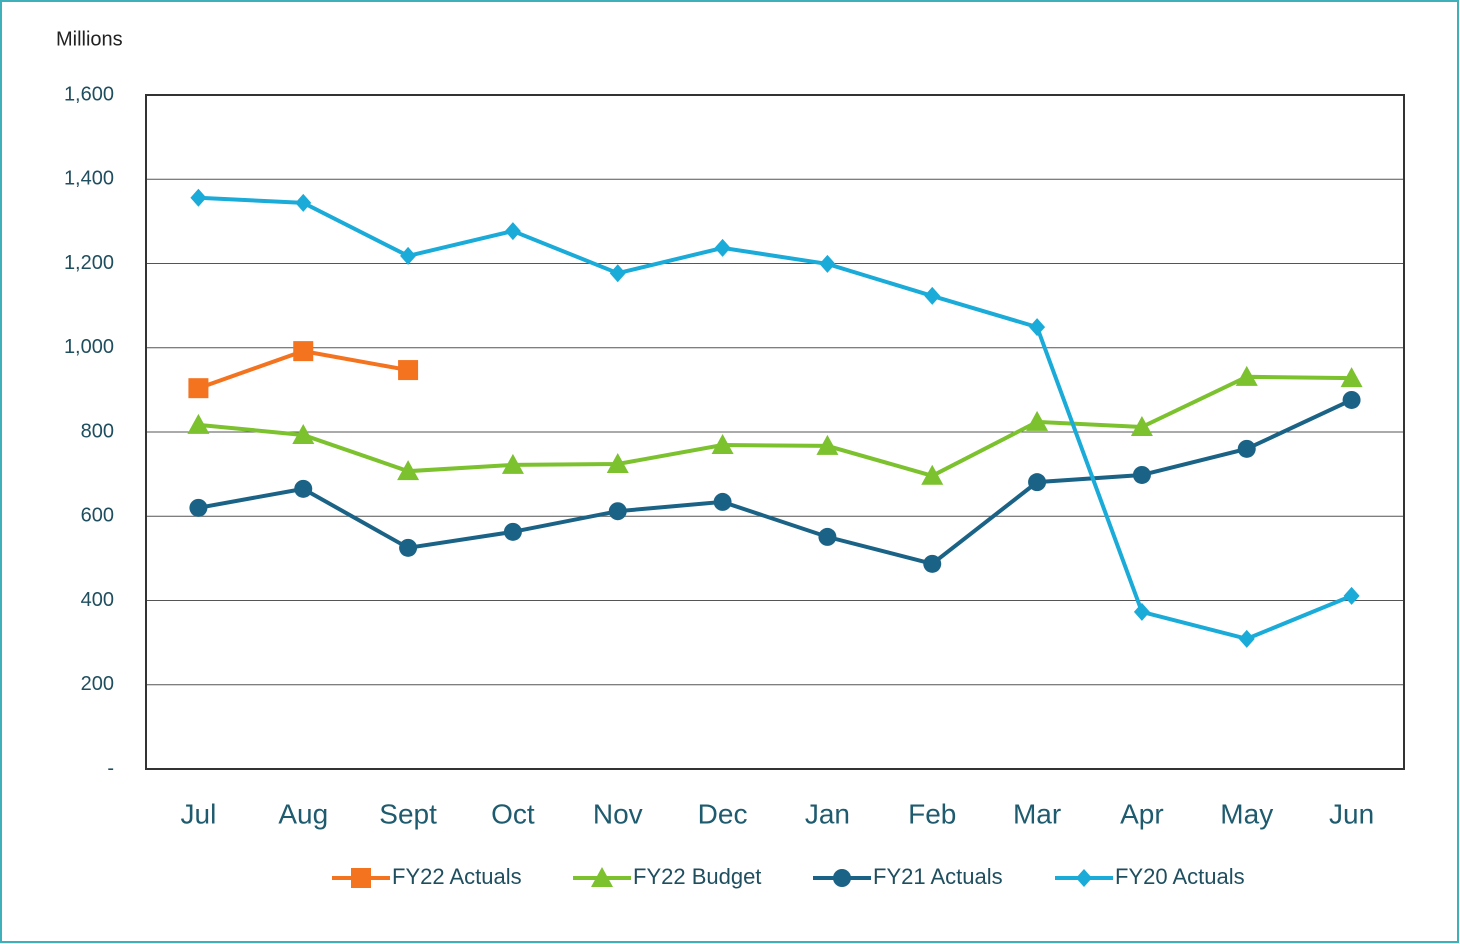  Describe the element at coordinates (110, 768) in the screenshot. I see `y-tick-label: -` at that location.